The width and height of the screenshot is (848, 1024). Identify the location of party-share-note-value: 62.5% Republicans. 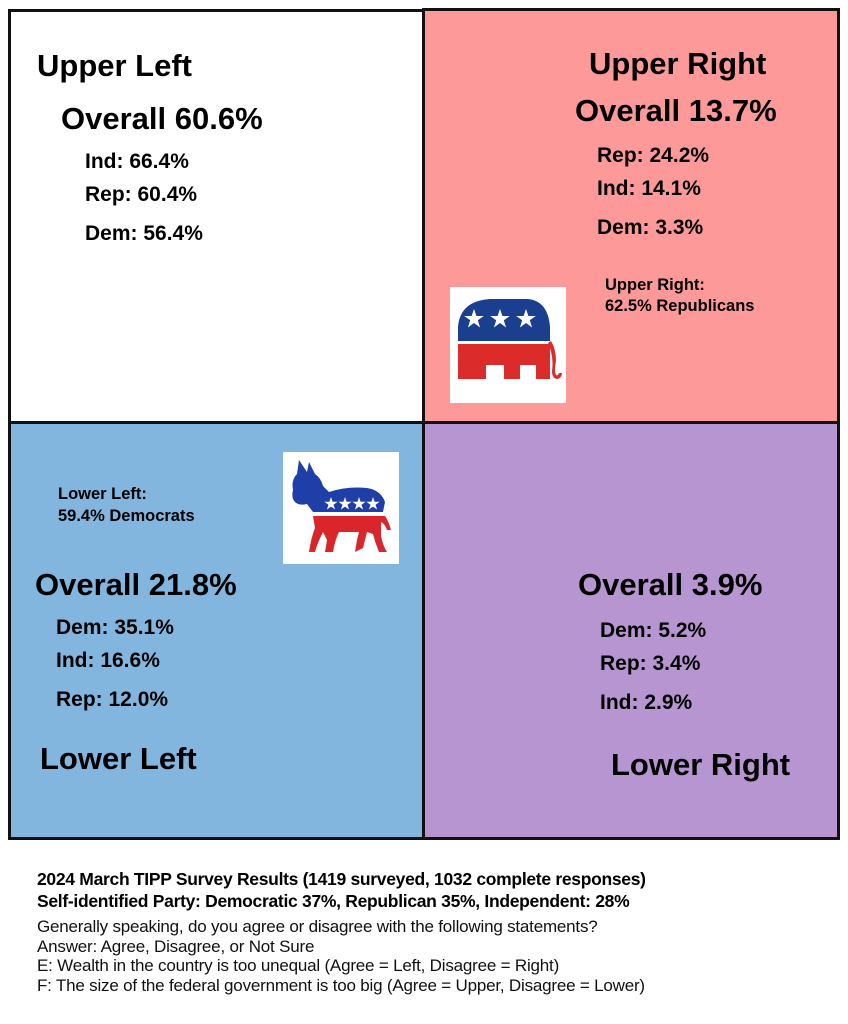
(680, 306).